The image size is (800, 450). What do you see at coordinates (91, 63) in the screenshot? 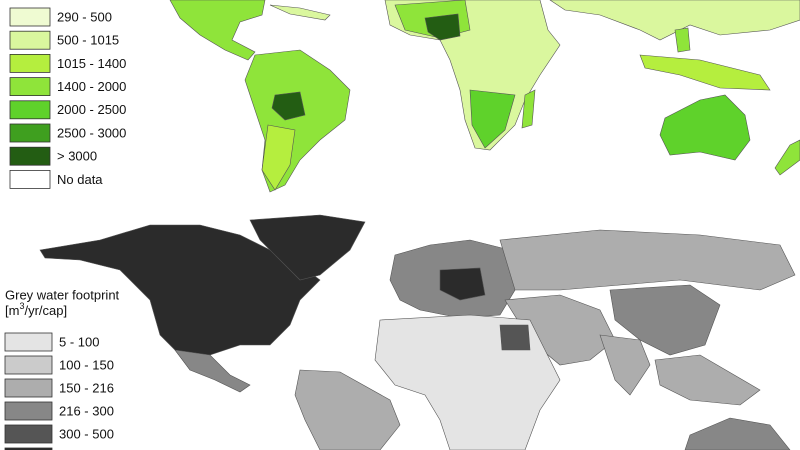
I see `legend-label: 1015 - 1400` at bounding box center [91, 63].